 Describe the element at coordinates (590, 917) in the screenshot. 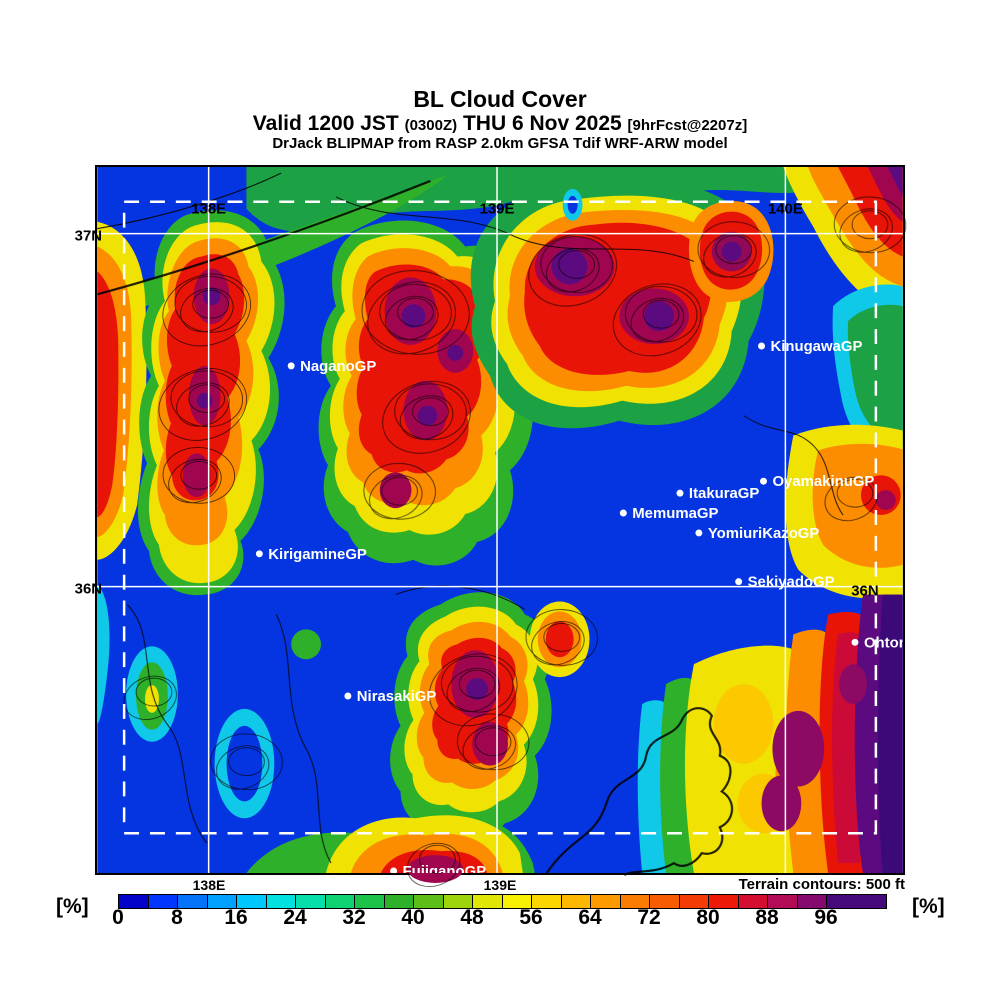

I see `colorbar-tick: 64` at that location.